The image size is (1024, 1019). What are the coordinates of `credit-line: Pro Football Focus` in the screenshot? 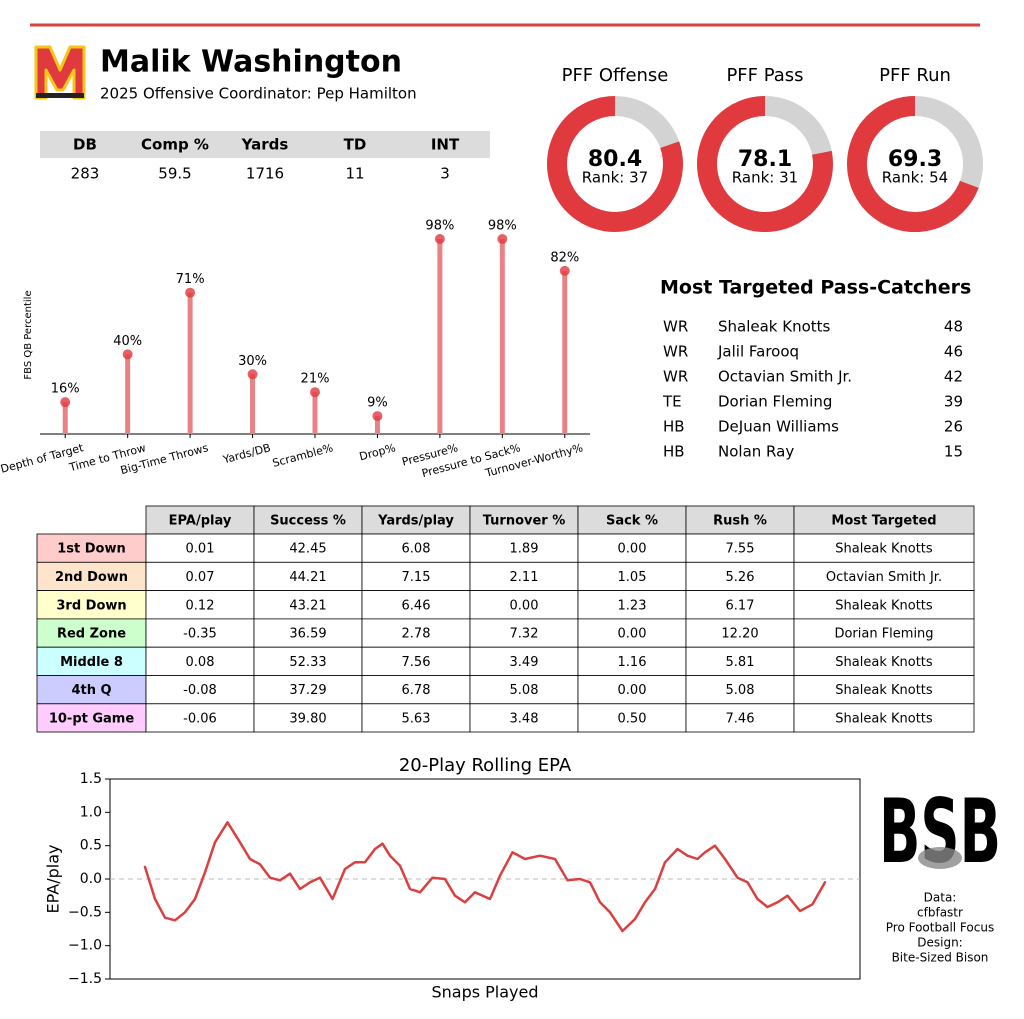 It's located at (940, 928).